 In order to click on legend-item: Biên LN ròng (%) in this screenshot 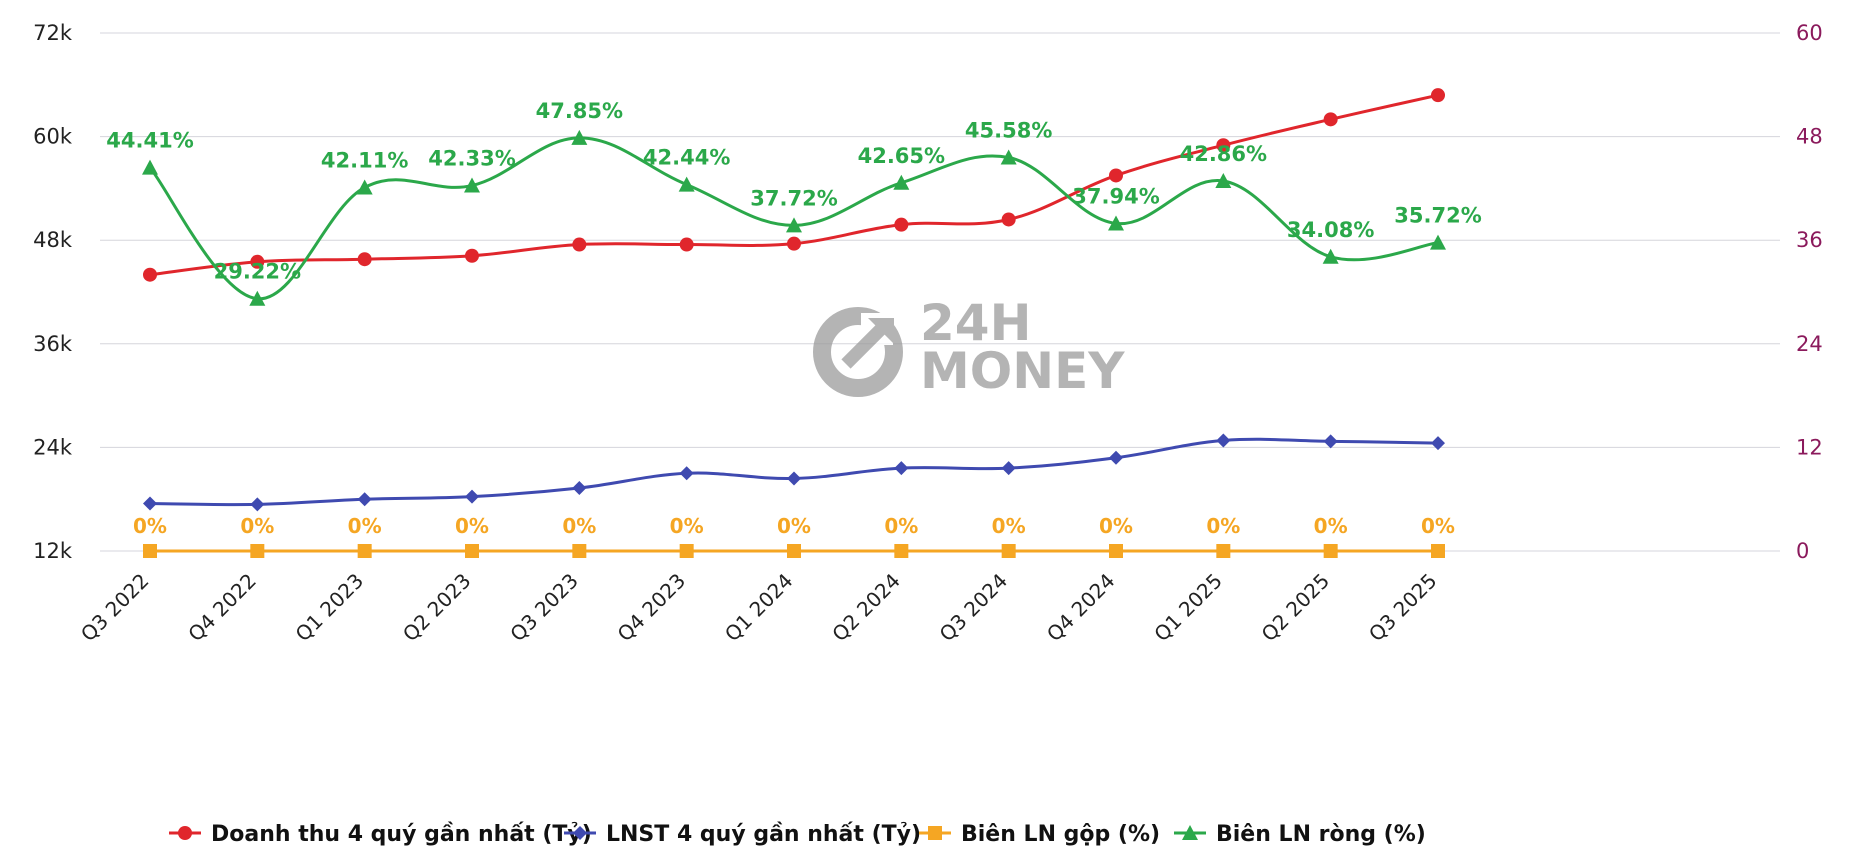, I will do `click(1300, 834)`.